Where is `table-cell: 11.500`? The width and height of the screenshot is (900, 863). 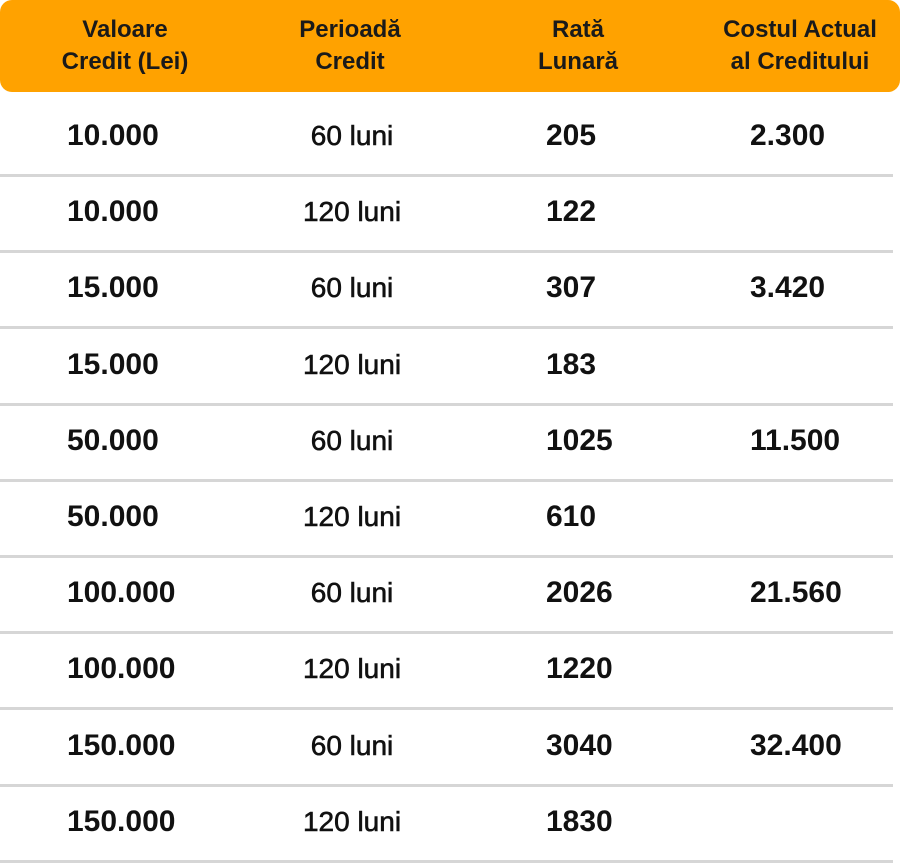
table-cell: 11.500 is located at coordinates (795, 440).